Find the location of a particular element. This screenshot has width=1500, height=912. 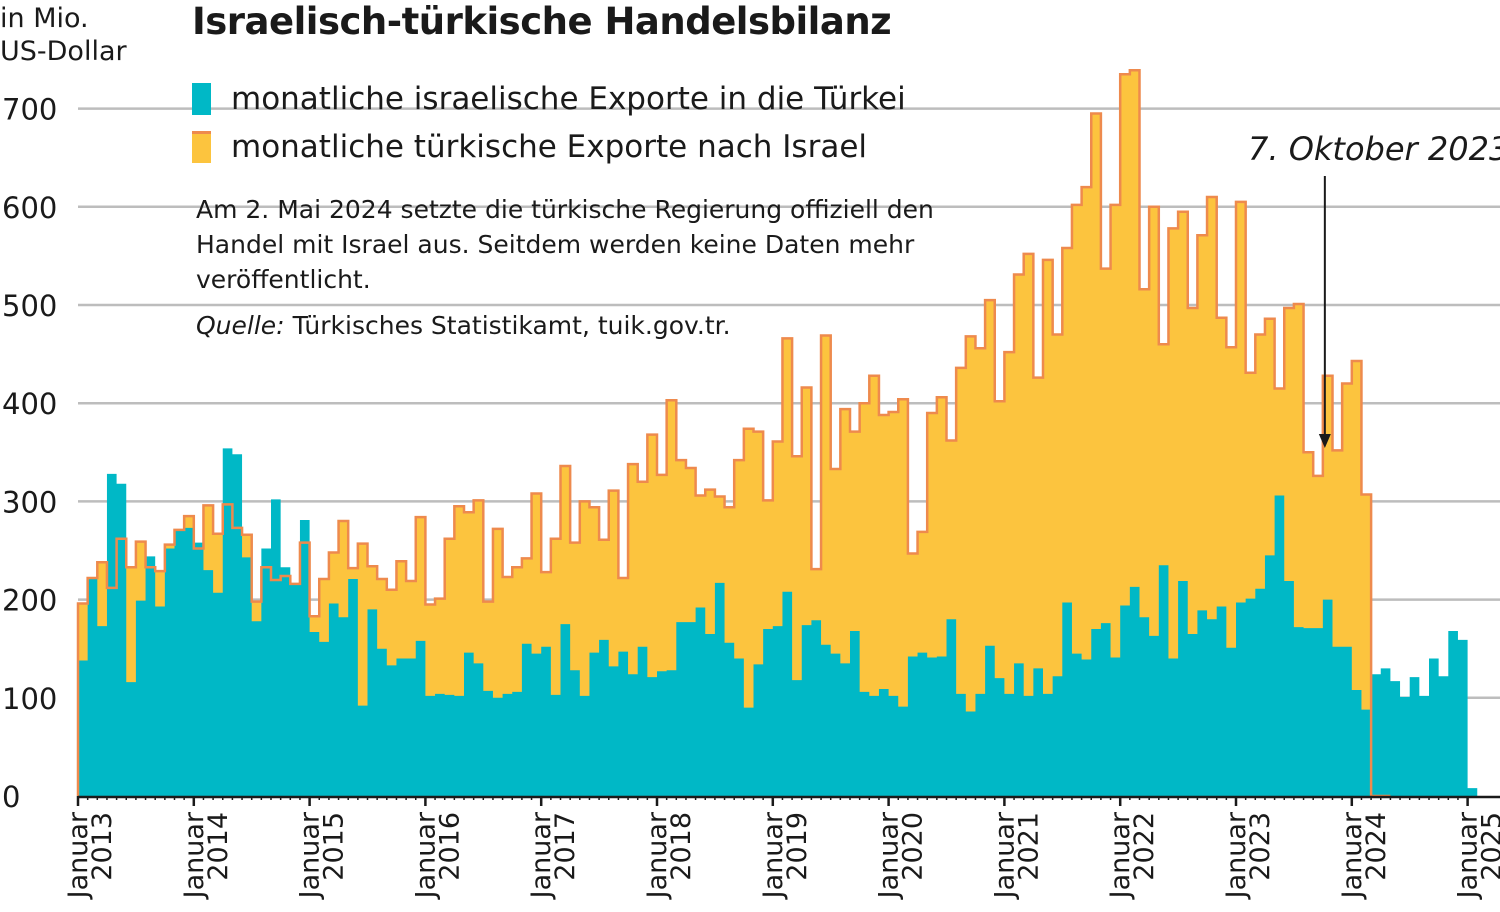

x-tick-label-year-2018: 2018 is located at coordinates (681, 846).